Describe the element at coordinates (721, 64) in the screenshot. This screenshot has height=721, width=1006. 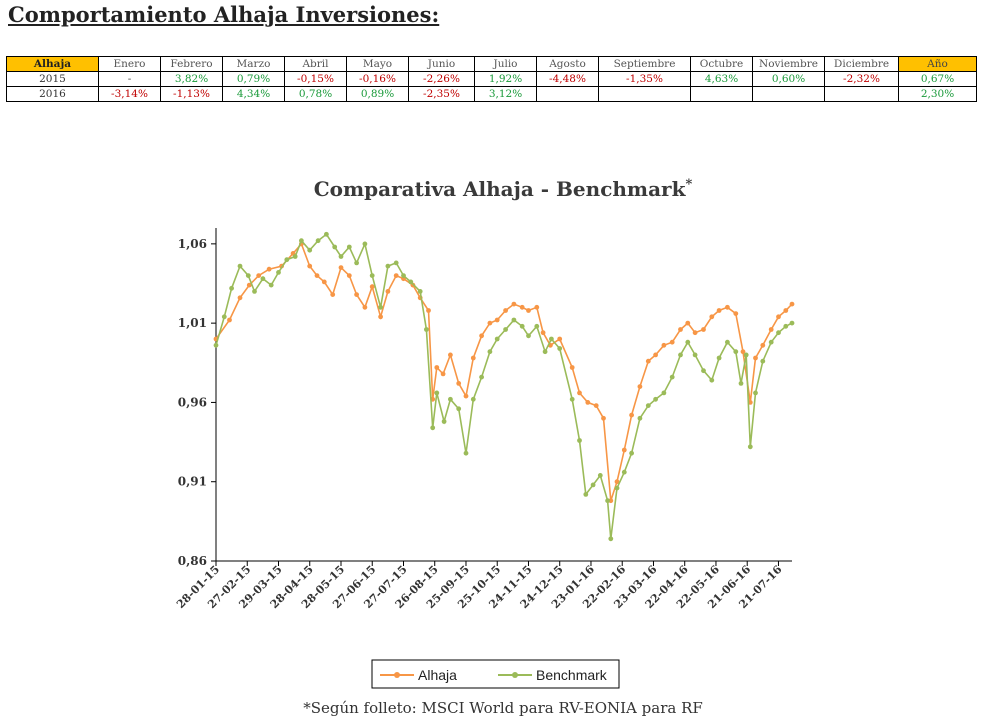
I see `table-header-cell: Octubre` at that location.